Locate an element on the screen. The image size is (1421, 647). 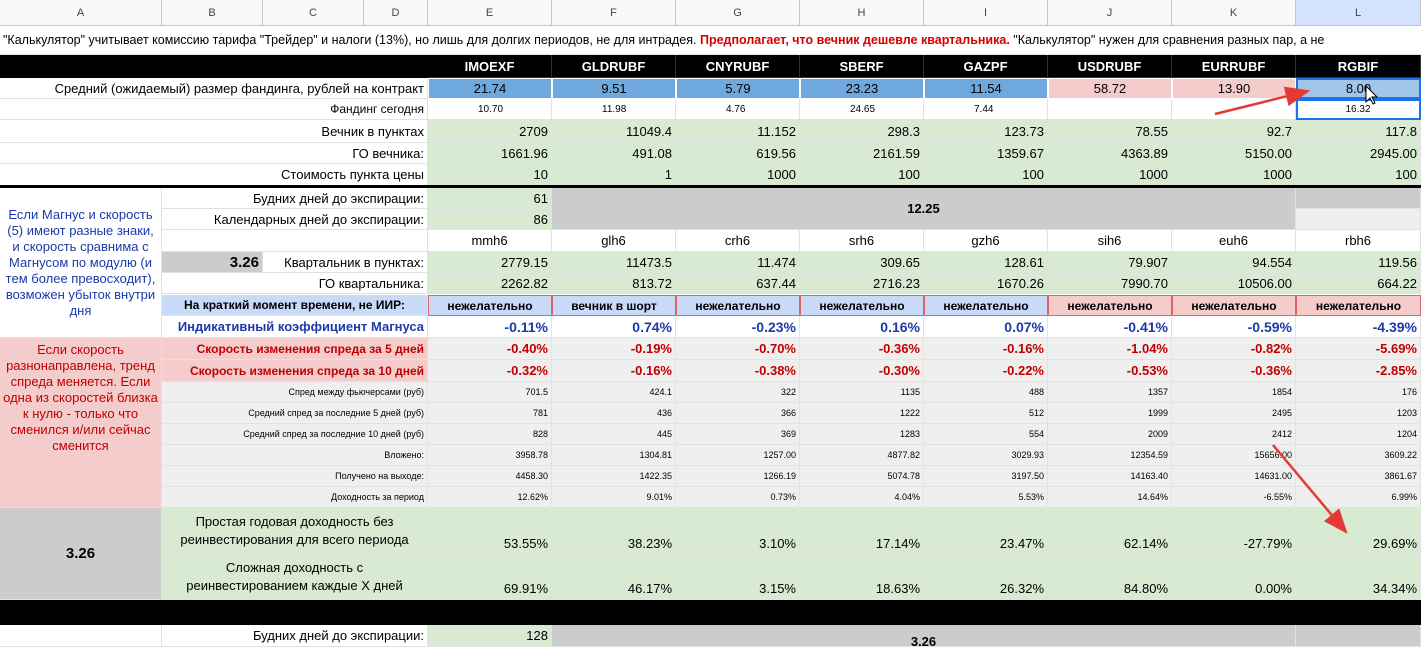
value-cell: 10.70 is located at coordinates (490, 109).